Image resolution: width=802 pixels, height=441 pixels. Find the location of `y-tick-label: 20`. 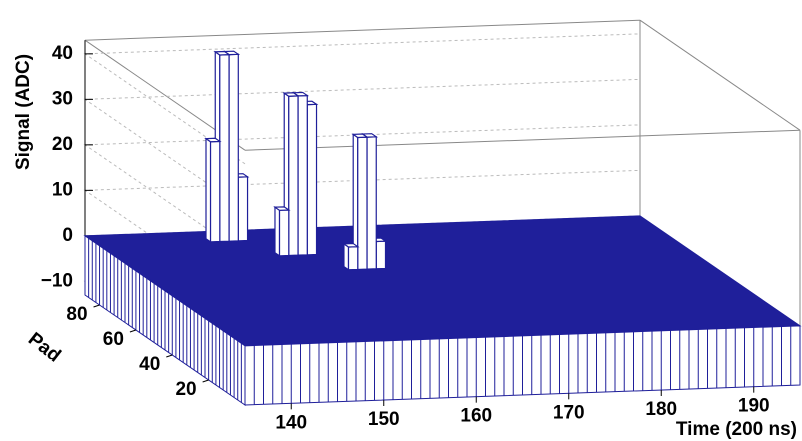

y-tick-label: 20 is located at coordinates (185, 389).